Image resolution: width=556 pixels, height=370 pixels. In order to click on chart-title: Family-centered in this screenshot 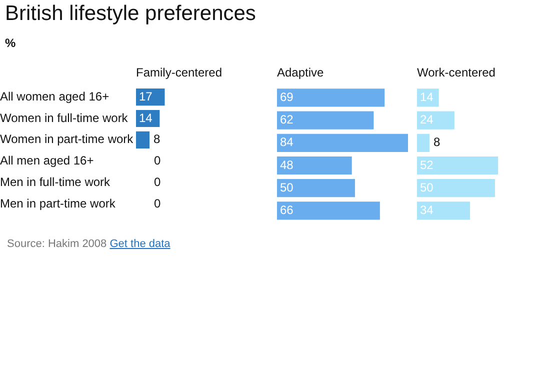, I will do `click(179, 73)`.